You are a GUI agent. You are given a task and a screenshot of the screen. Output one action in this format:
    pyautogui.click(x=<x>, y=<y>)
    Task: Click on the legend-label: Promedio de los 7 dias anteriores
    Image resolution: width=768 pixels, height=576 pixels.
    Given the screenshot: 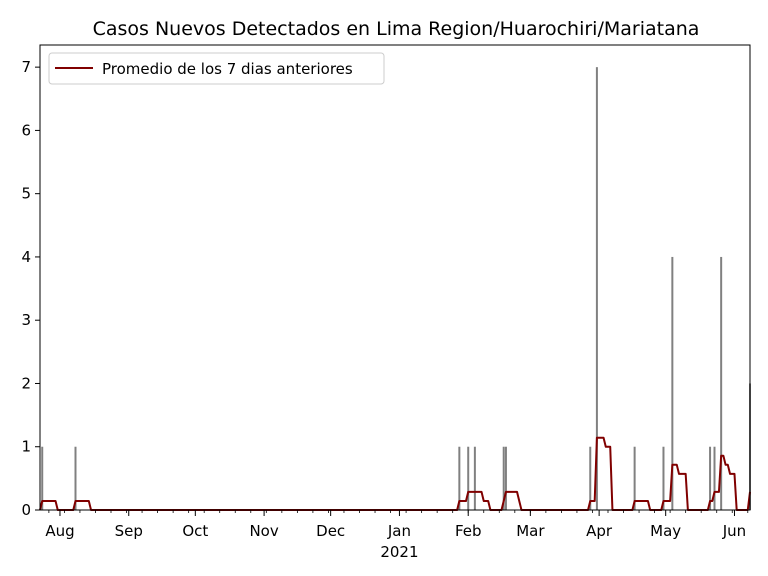 What is the action you would take?
    pyautogui.click(x=227, y=69)
    